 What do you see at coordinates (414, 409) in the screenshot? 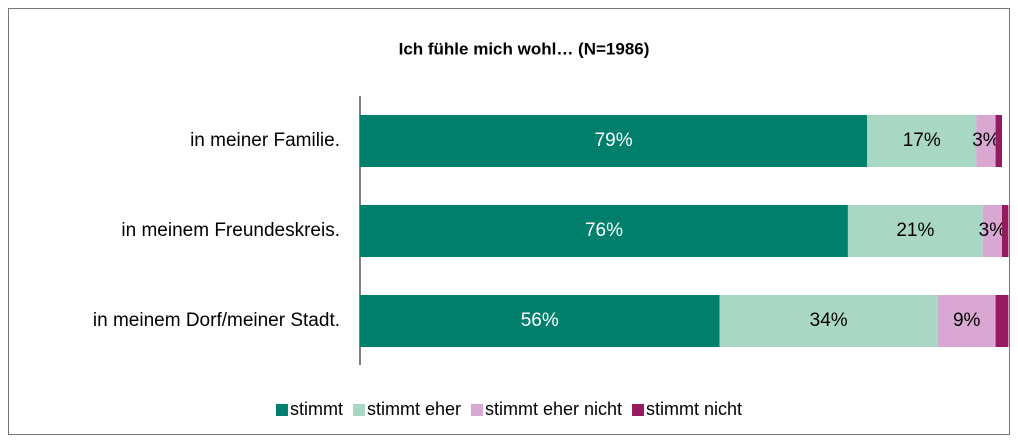
I see `legend-label: stimmt eher` at bounding box center [414, 409].